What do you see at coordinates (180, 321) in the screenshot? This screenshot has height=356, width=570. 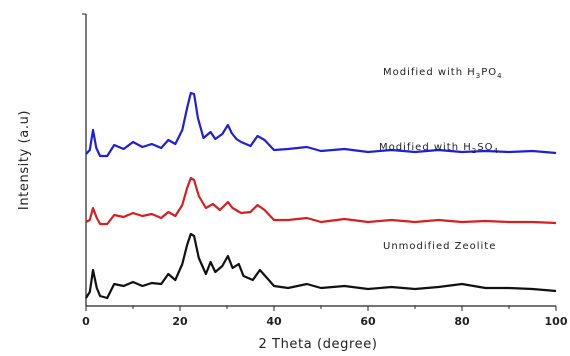 I see `x-tick-label: 20` at bounding box center [180, 321].